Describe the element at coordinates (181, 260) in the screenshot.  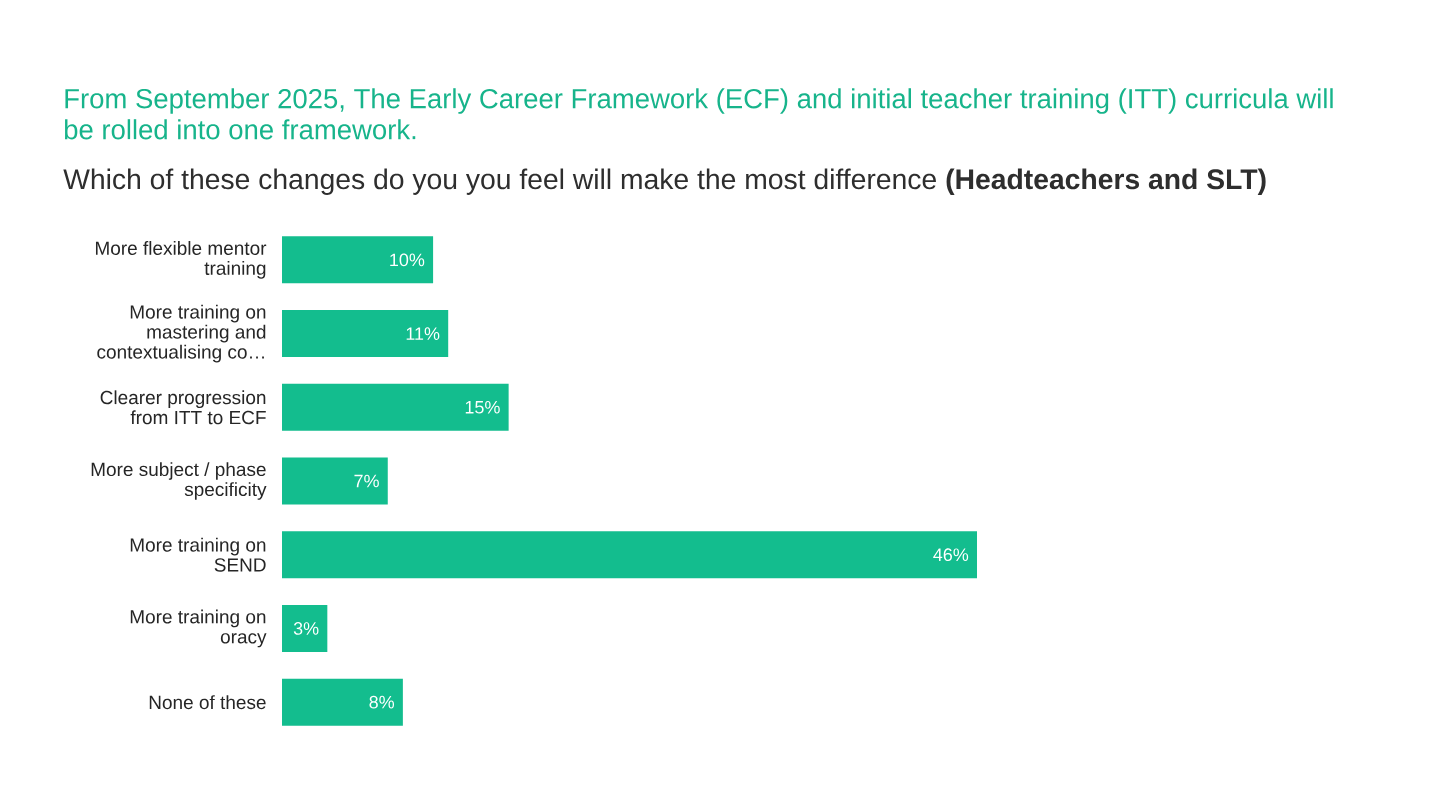
I see `y-tick-label: More flexible mentor training` at that location.